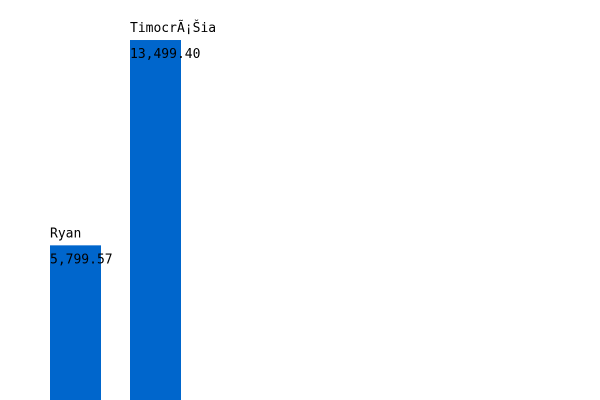 This screenshot has width=600, height=400. Describe the element at coordinates (173, 28) in the screenshot. I see `category-label-1: TimocrÃ¡Šia` at that location.